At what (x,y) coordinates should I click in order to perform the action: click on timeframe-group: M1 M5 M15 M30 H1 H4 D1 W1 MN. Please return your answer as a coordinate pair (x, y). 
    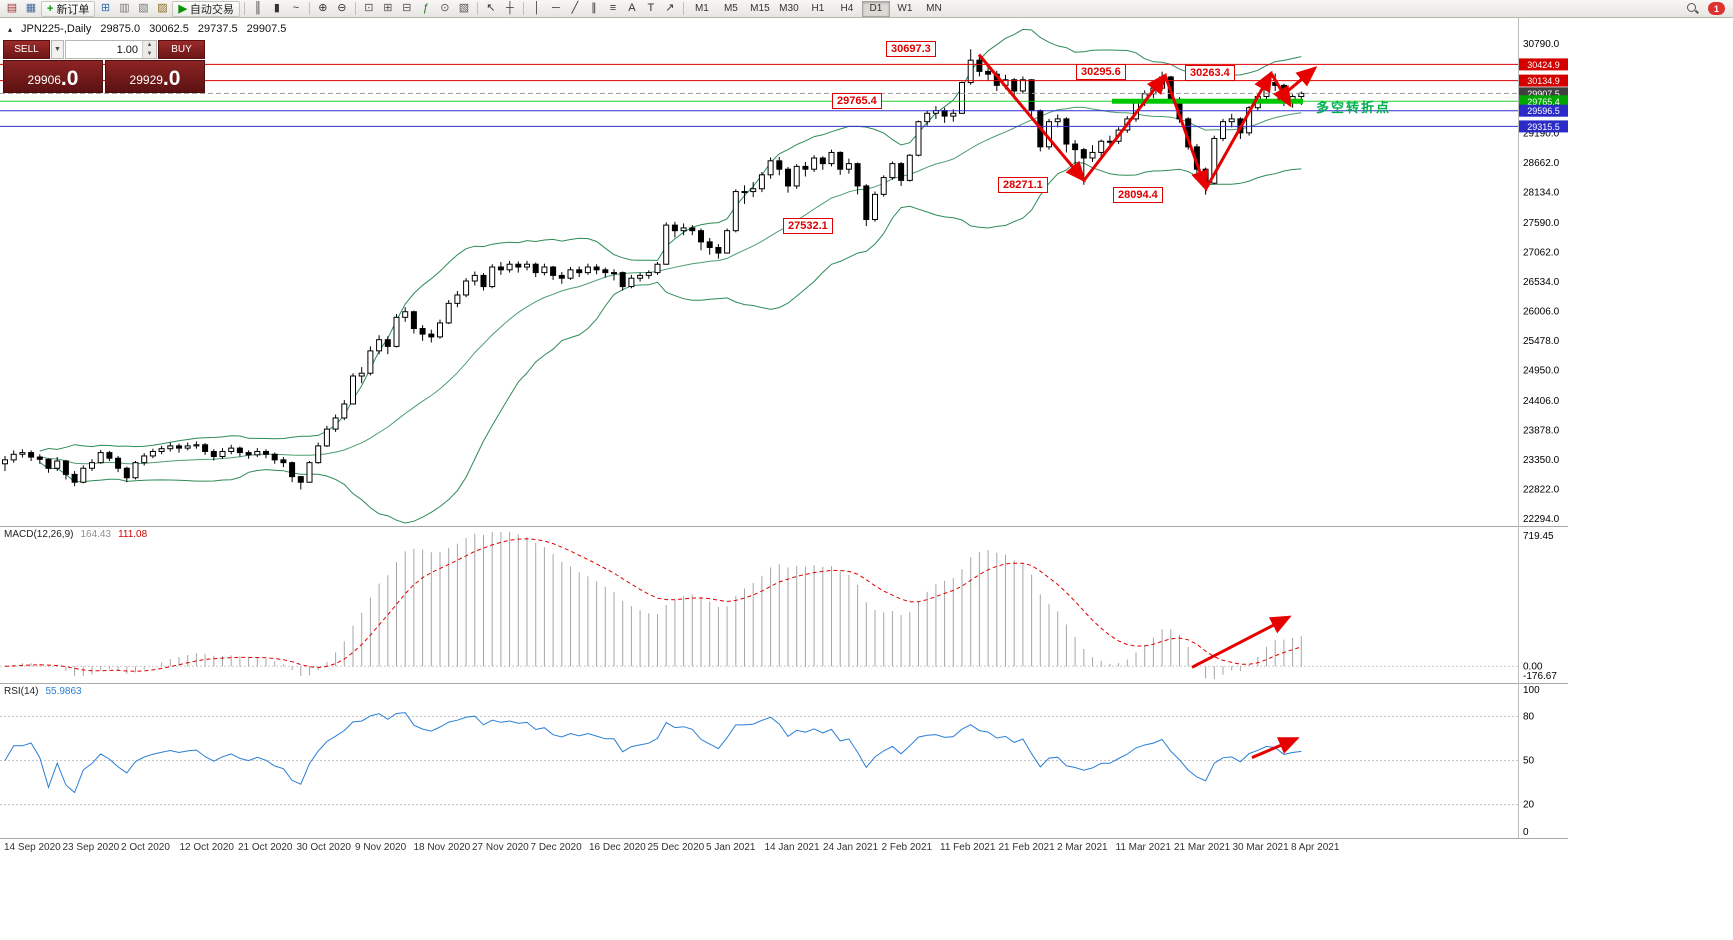
    Looking at the image, I should click on (818, 8).